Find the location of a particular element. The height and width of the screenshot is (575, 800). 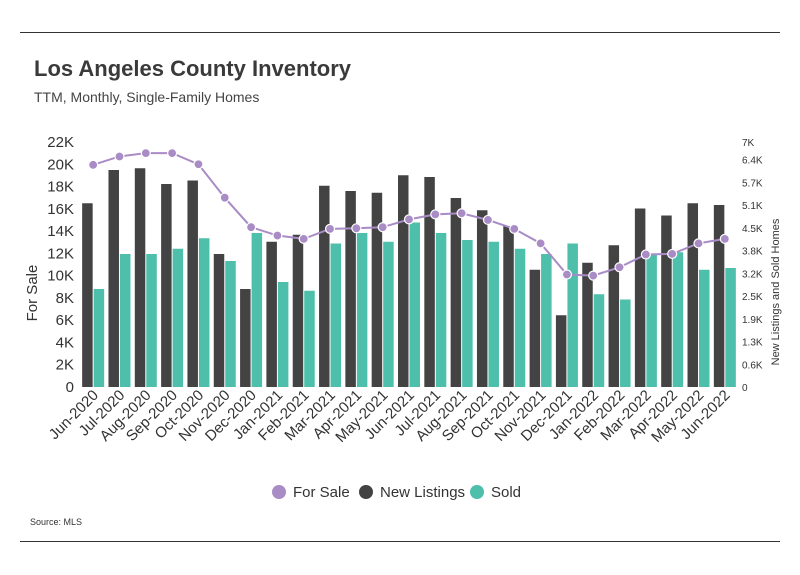

source-note: Source: MLS is located at coordinates (56, 522).